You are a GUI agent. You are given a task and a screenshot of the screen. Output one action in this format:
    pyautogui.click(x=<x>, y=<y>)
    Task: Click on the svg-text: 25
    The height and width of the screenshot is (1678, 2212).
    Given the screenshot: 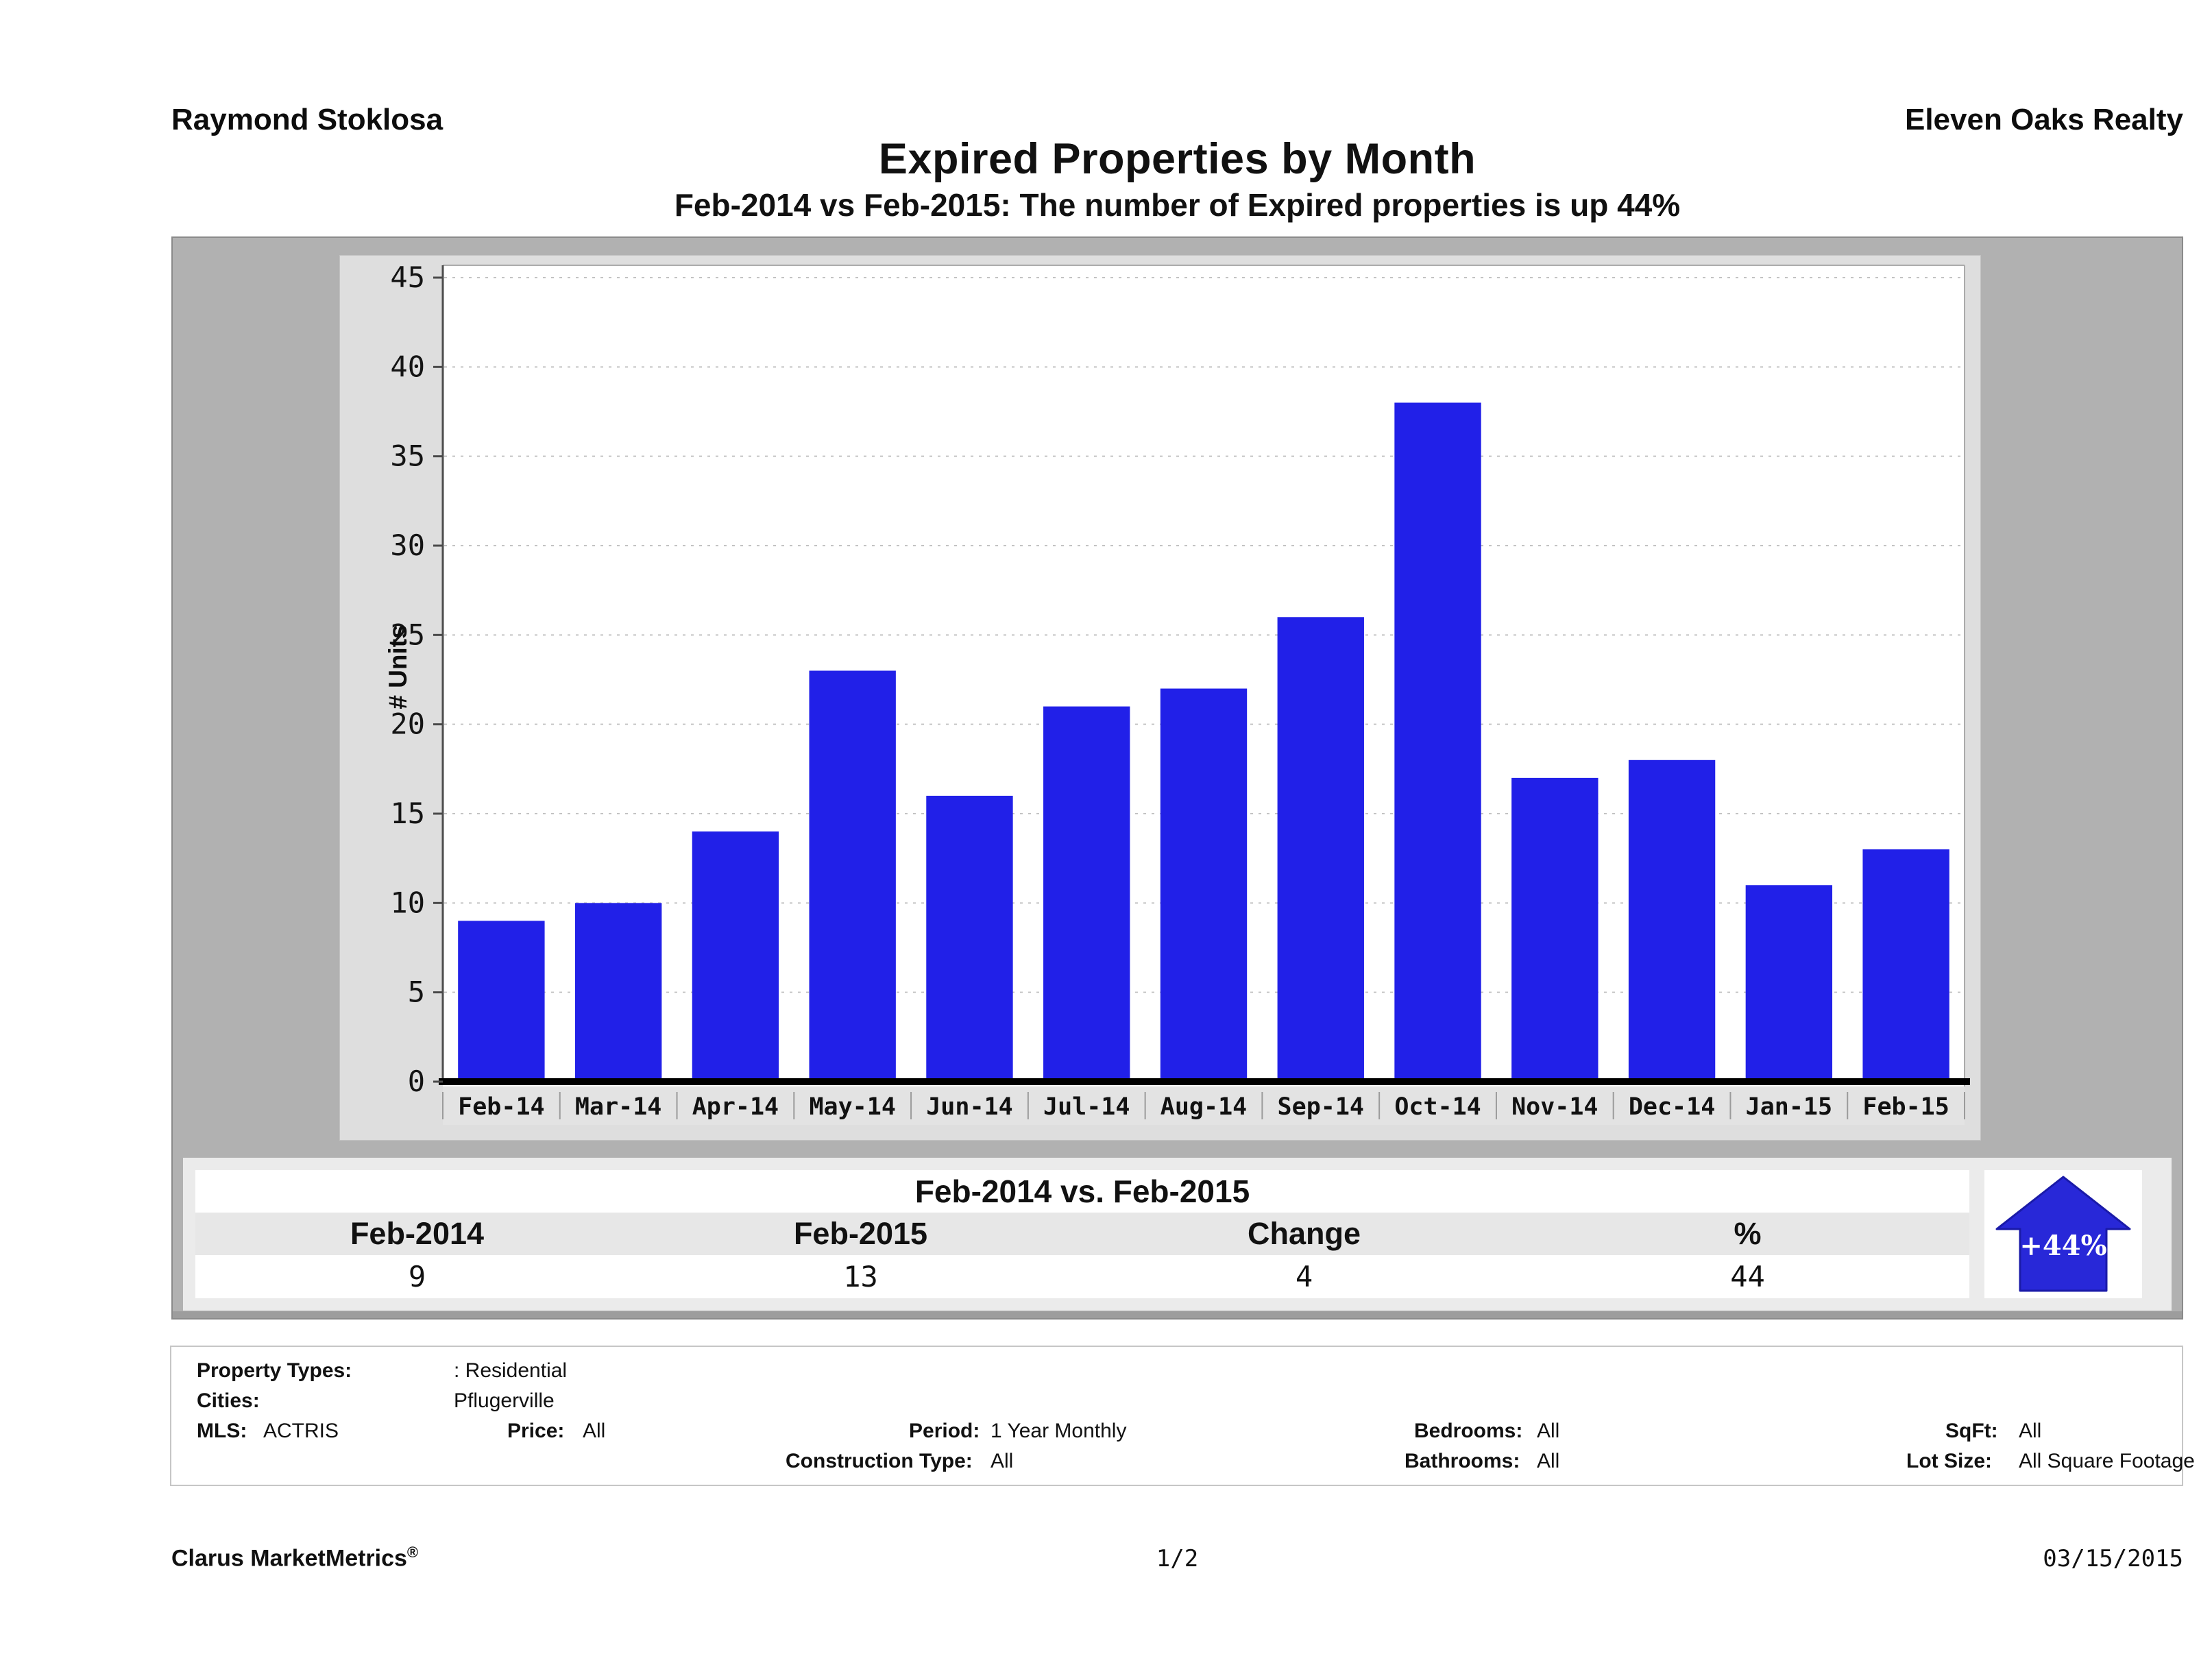 What is the action you would take?
    pyautogui.click(x=408, y=634)
    